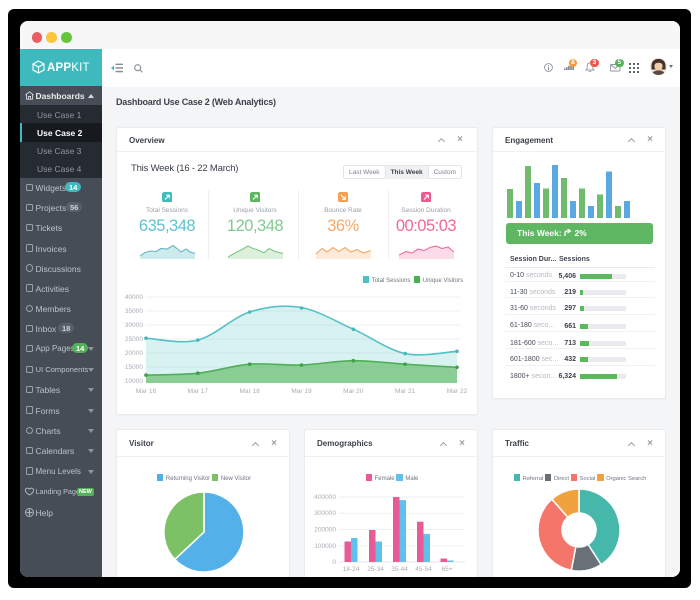 The width and height of the screenshot is (700, 600). I want to click on svg-text: 25000, so click(134, 339).